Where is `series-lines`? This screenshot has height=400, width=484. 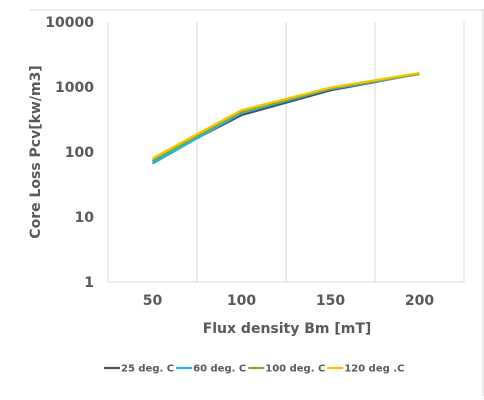
series-lines is located at coordinates (285, 118).